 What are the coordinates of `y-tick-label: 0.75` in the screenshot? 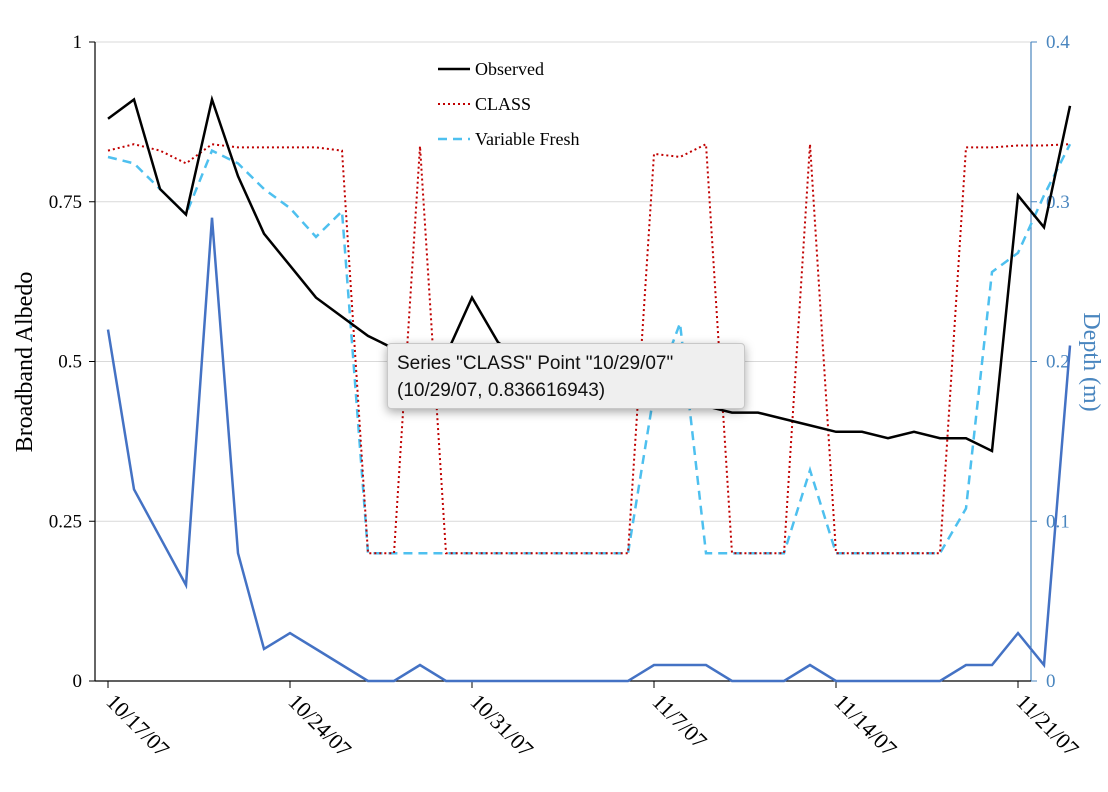 It's located at (65, 202).